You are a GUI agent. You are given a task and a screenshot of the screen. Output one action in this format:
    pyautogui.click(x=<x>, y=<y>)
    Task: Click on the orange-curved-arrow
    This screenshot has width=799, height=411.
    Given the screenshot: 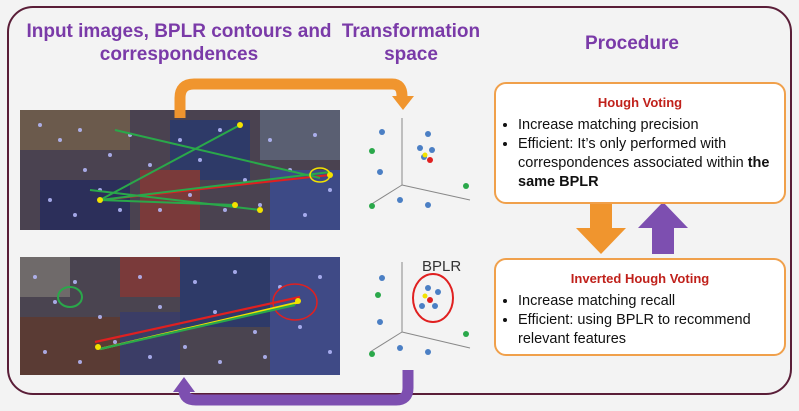 What is the action you would take?
    pyautogui.click(x=291, y=98)
    